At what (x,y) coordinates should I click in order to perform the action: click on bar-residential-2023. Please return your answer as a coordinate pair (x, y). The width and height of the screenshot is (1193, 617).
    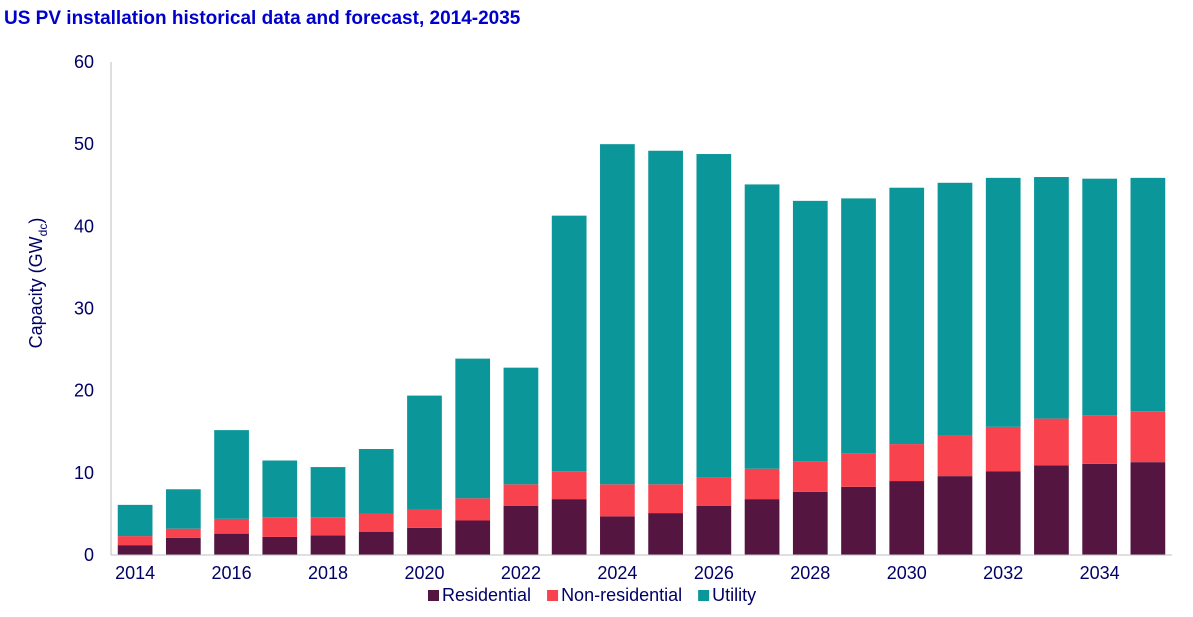
    Looking at the image, I should click on (569, 527).